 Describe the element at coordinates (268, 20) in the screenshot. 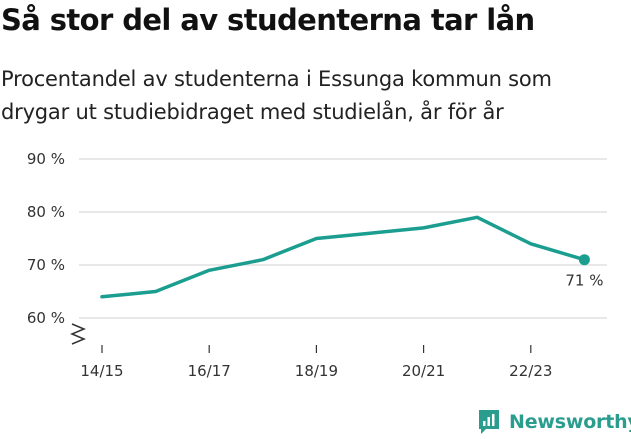

I see `chart-title: Så stor del av studenterna tar lån` at that location.